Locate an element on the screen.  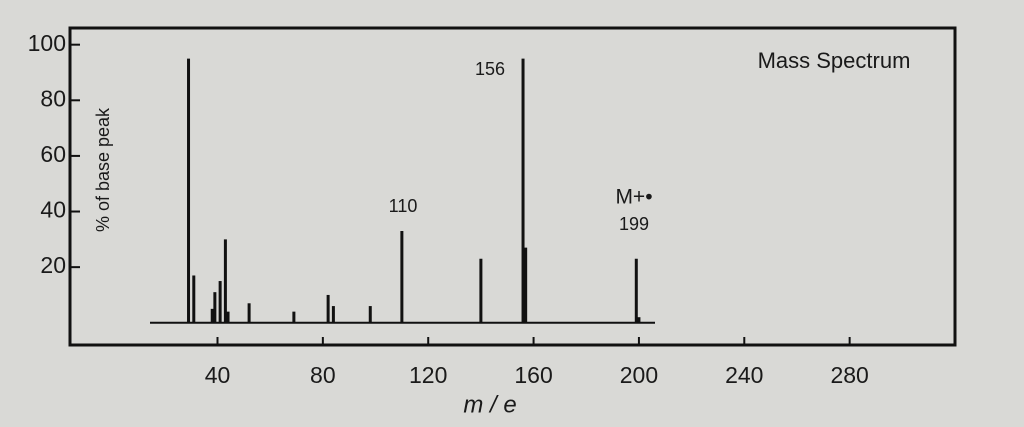
peak-annotation: 156 is located at coordinates (490, 69).